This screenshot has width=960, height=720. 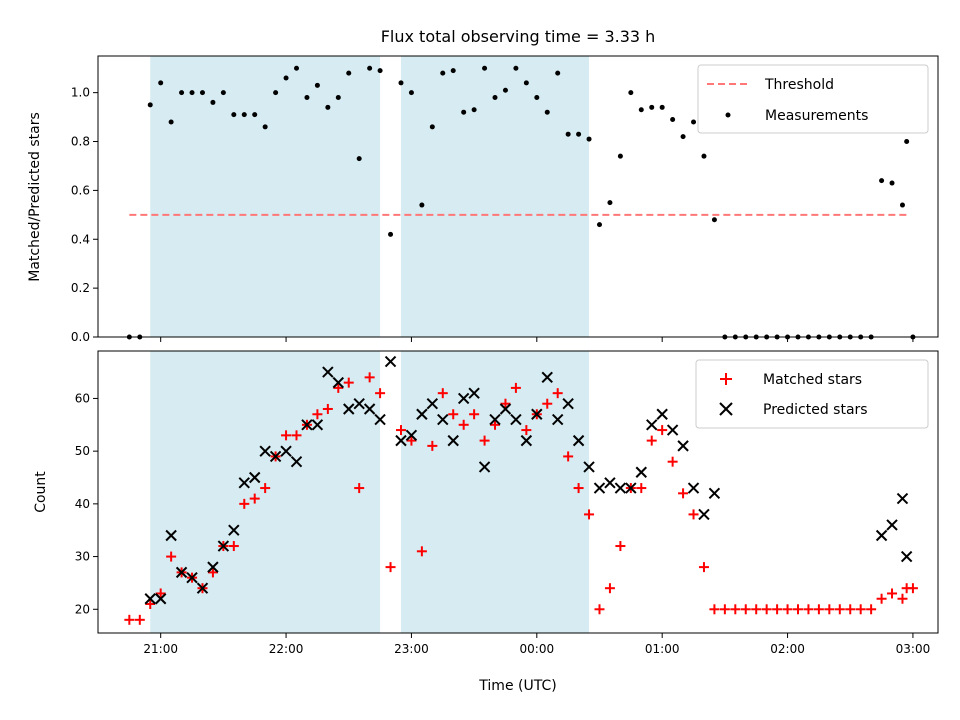 What do you see at coordinates (815, 410) in the screenshot?
I see `legend-predicted-label: Predicted stars` at bounding box center [815, 410].